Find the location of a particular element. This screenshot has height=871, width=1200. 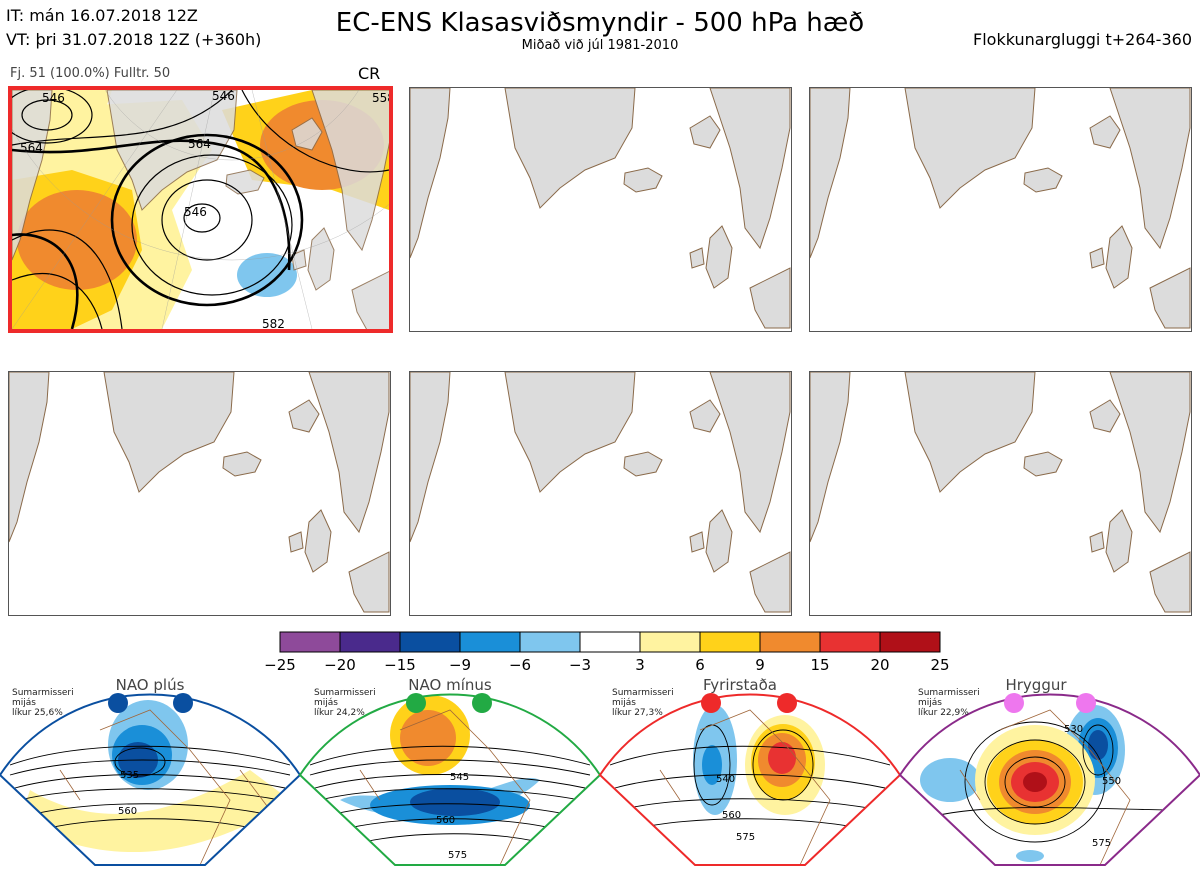

colorbar-tick-label: −25 is located at coordinates (280, 665).